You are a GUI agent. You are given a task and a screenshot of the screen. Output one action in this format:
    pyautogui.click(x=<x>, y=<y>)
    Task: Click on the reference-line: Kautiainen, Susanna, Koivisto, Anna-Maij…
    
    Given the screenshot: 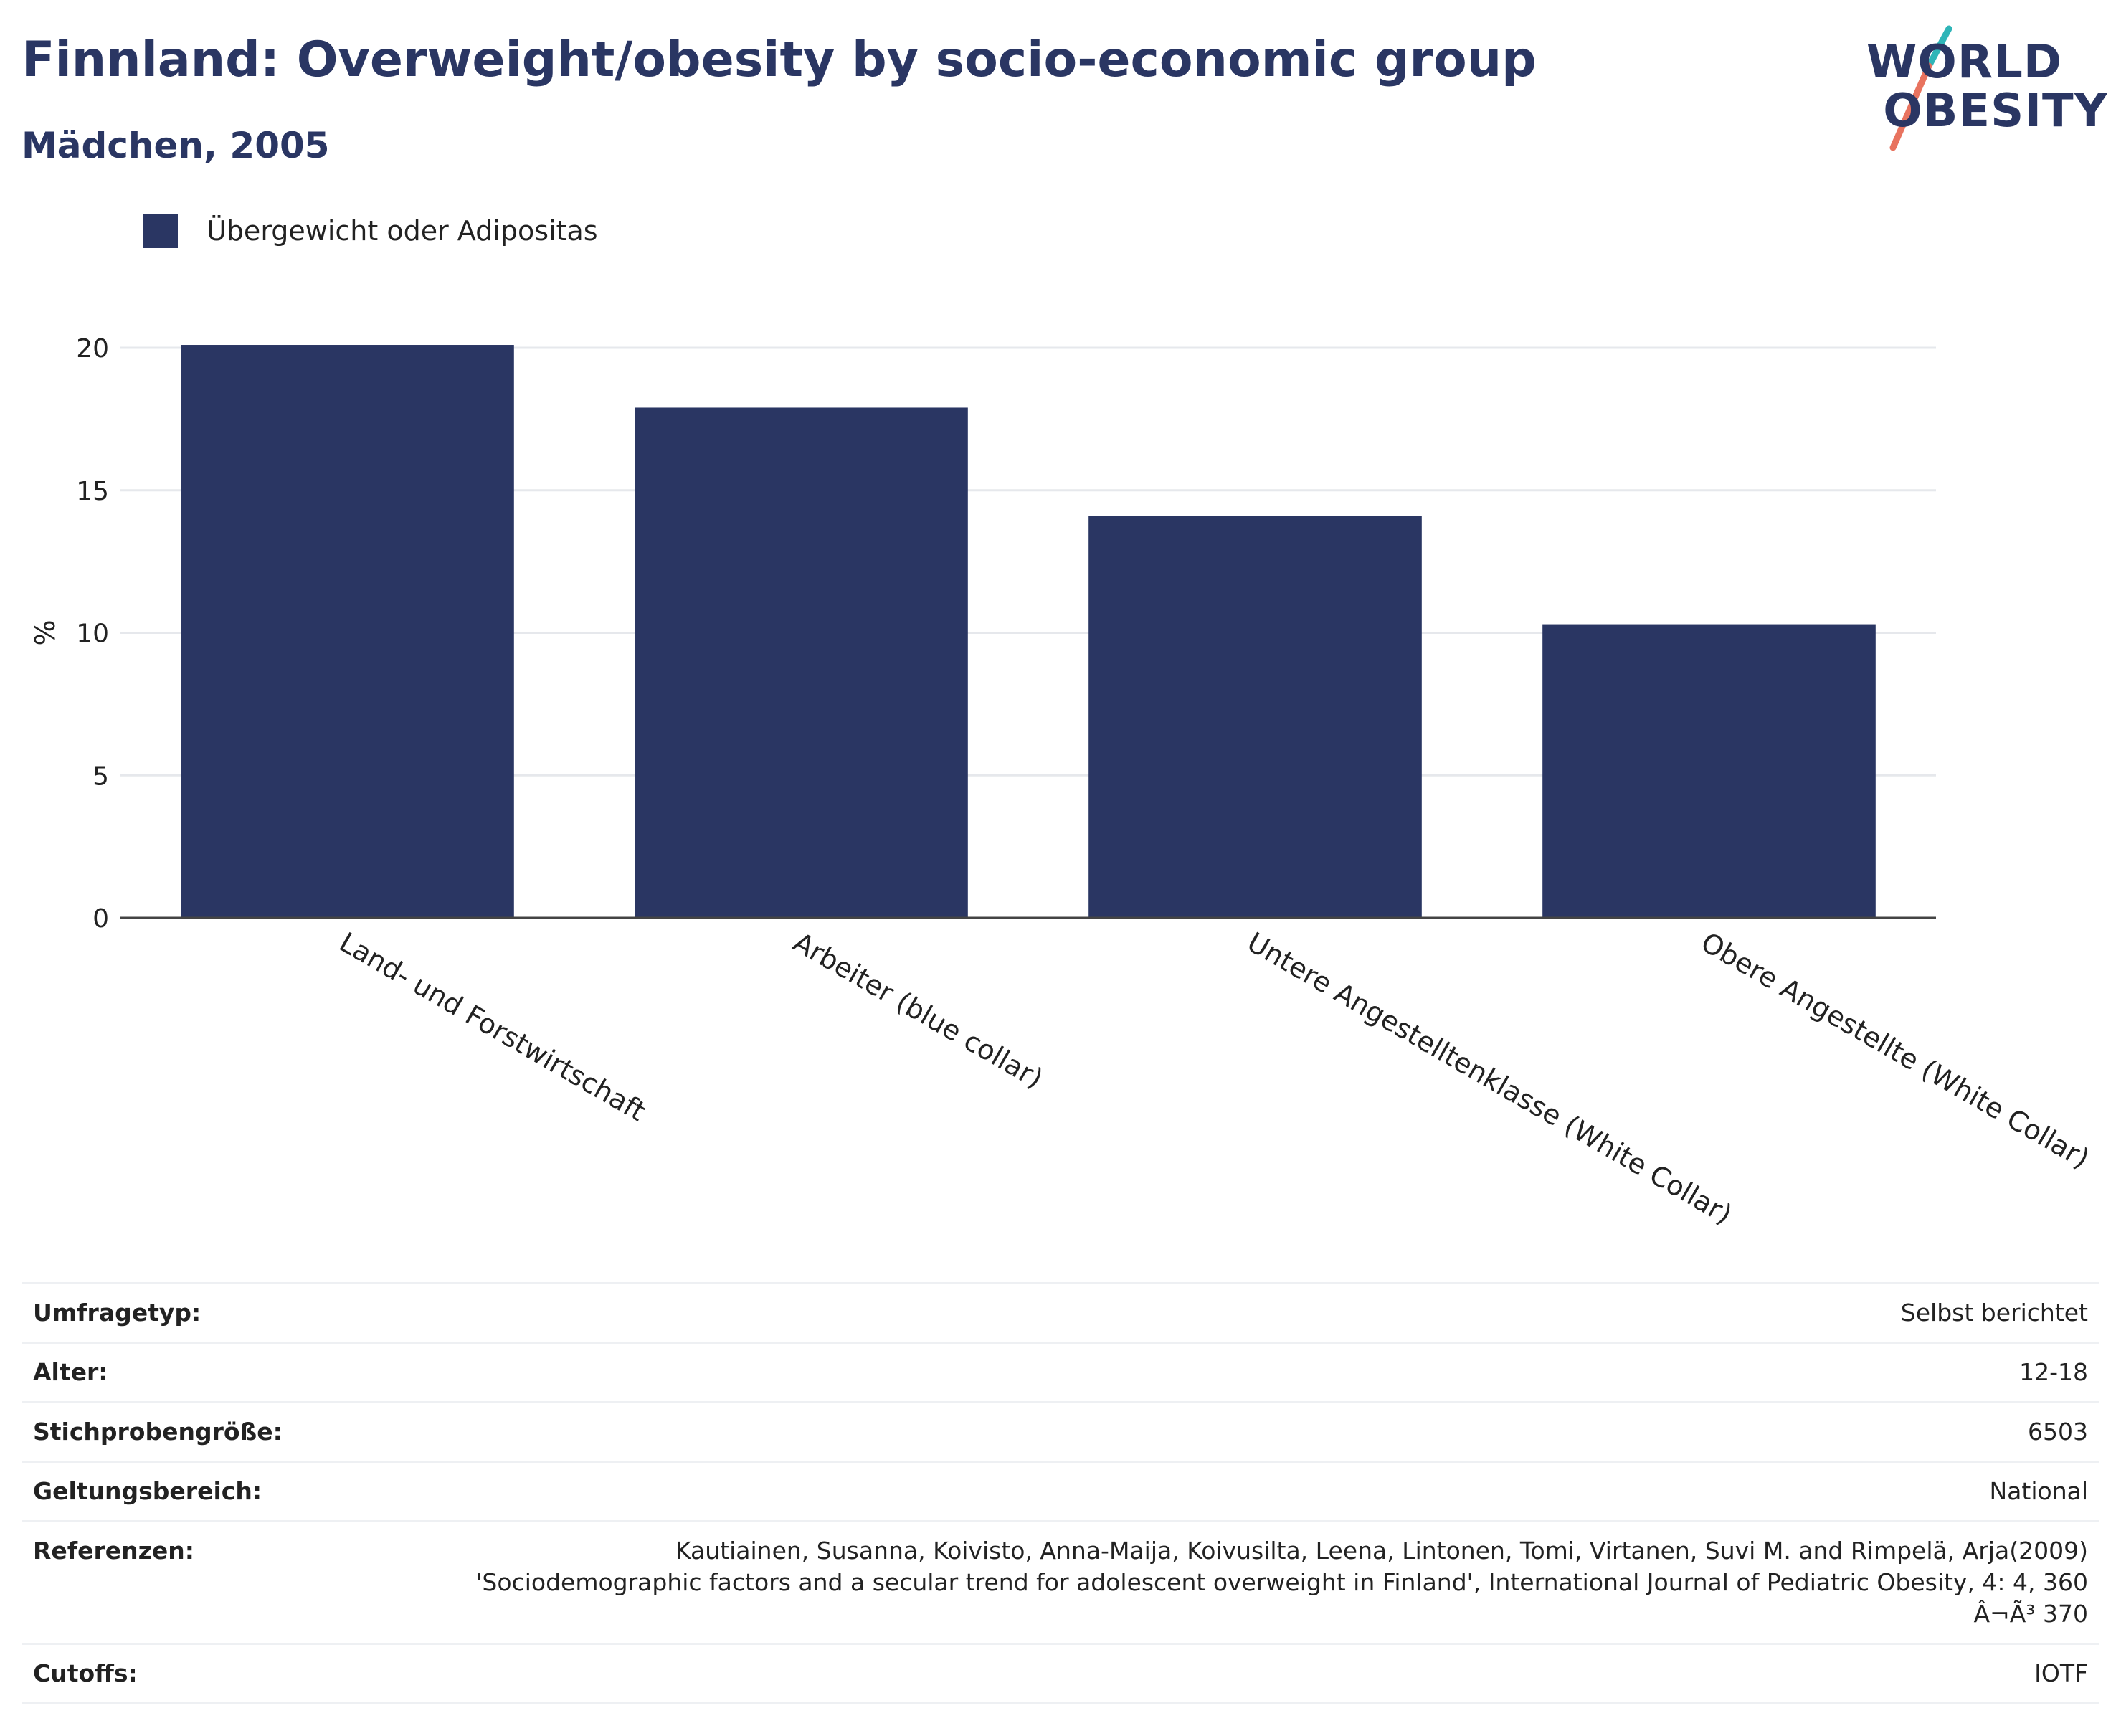 What is the action you would take?
    pyautogui.click(x=1381, y=1551)
    